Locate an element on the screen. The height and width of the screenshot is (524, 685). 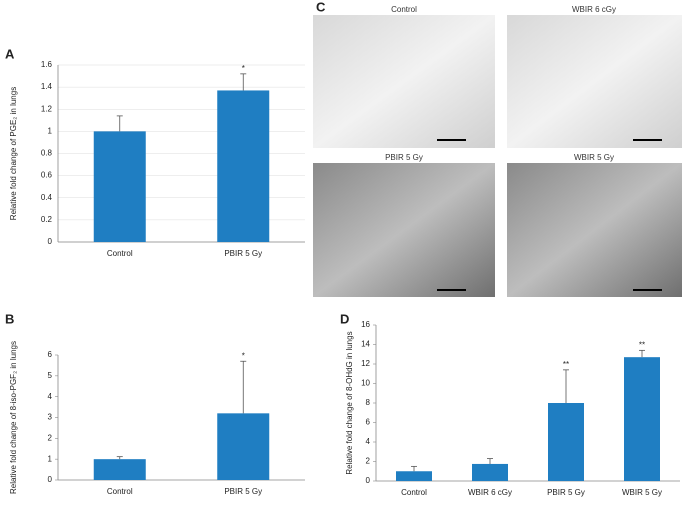
y-axis-title: Relative fold change of 8-OHdG in lungs is located at coordinates (349, 402).